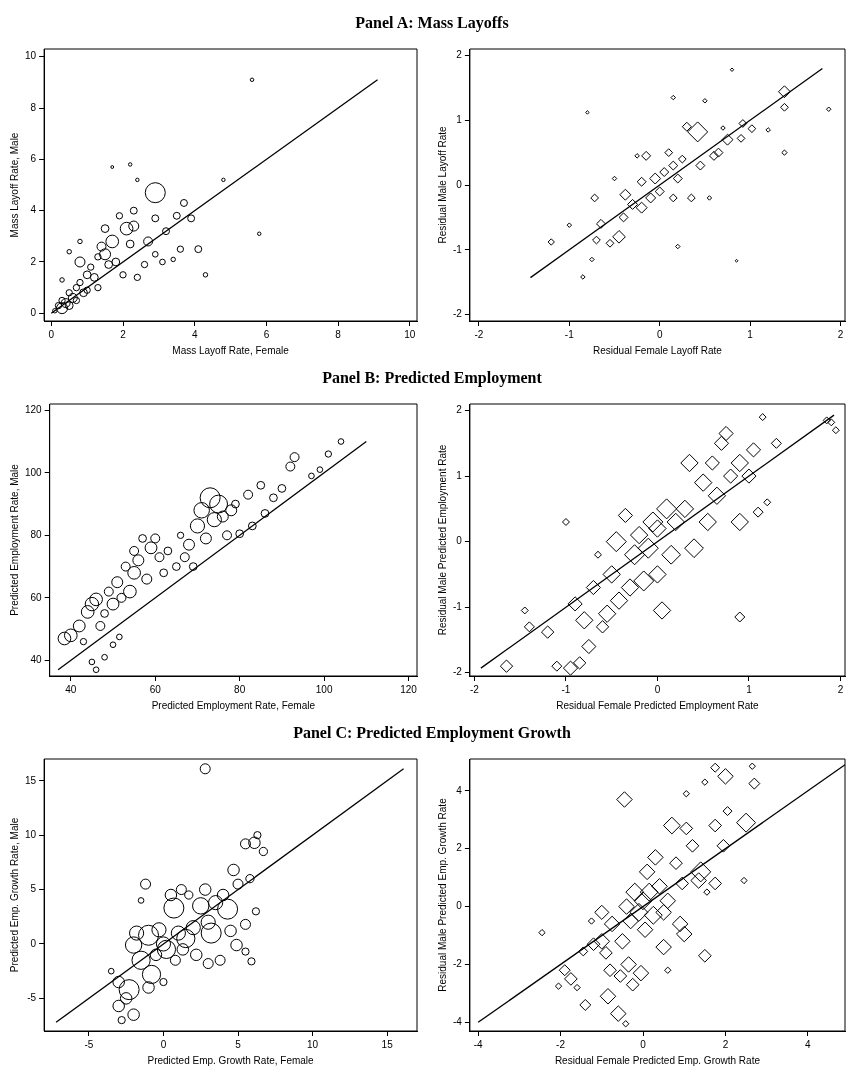 The height and width of the screenshot is (1067, 864). Describe the element at coordinates (658, 350) in the screenshot. I see `x-axis-title: Residual Female Layoff Rate` at that location.